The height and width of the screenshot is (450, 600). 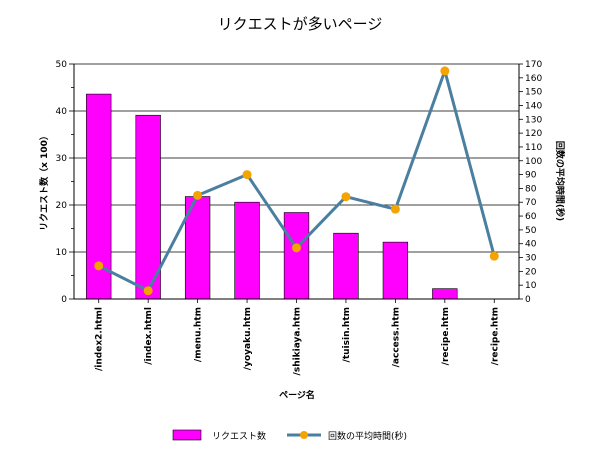 I want to click on right-axis-tick-label: 140, so click(x=533, y=106).